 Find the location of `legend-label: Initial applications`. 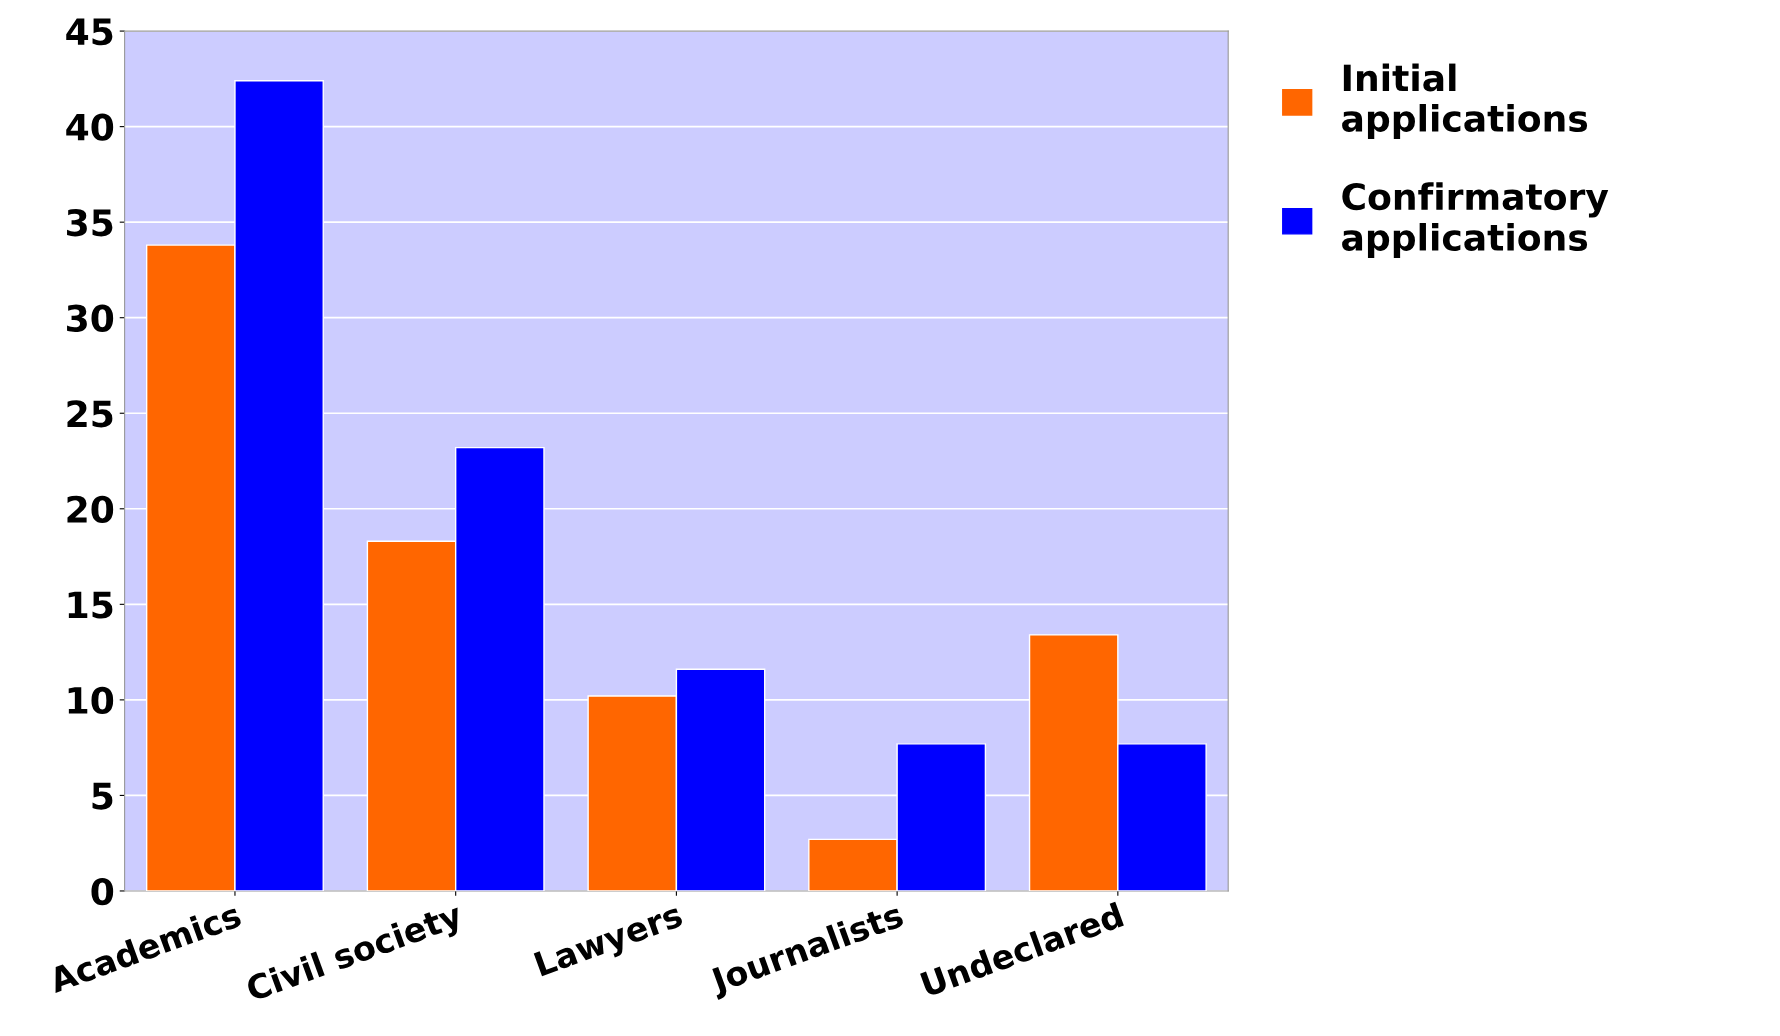

legend-label: Initial applications is located at coordinates (1465, 101).